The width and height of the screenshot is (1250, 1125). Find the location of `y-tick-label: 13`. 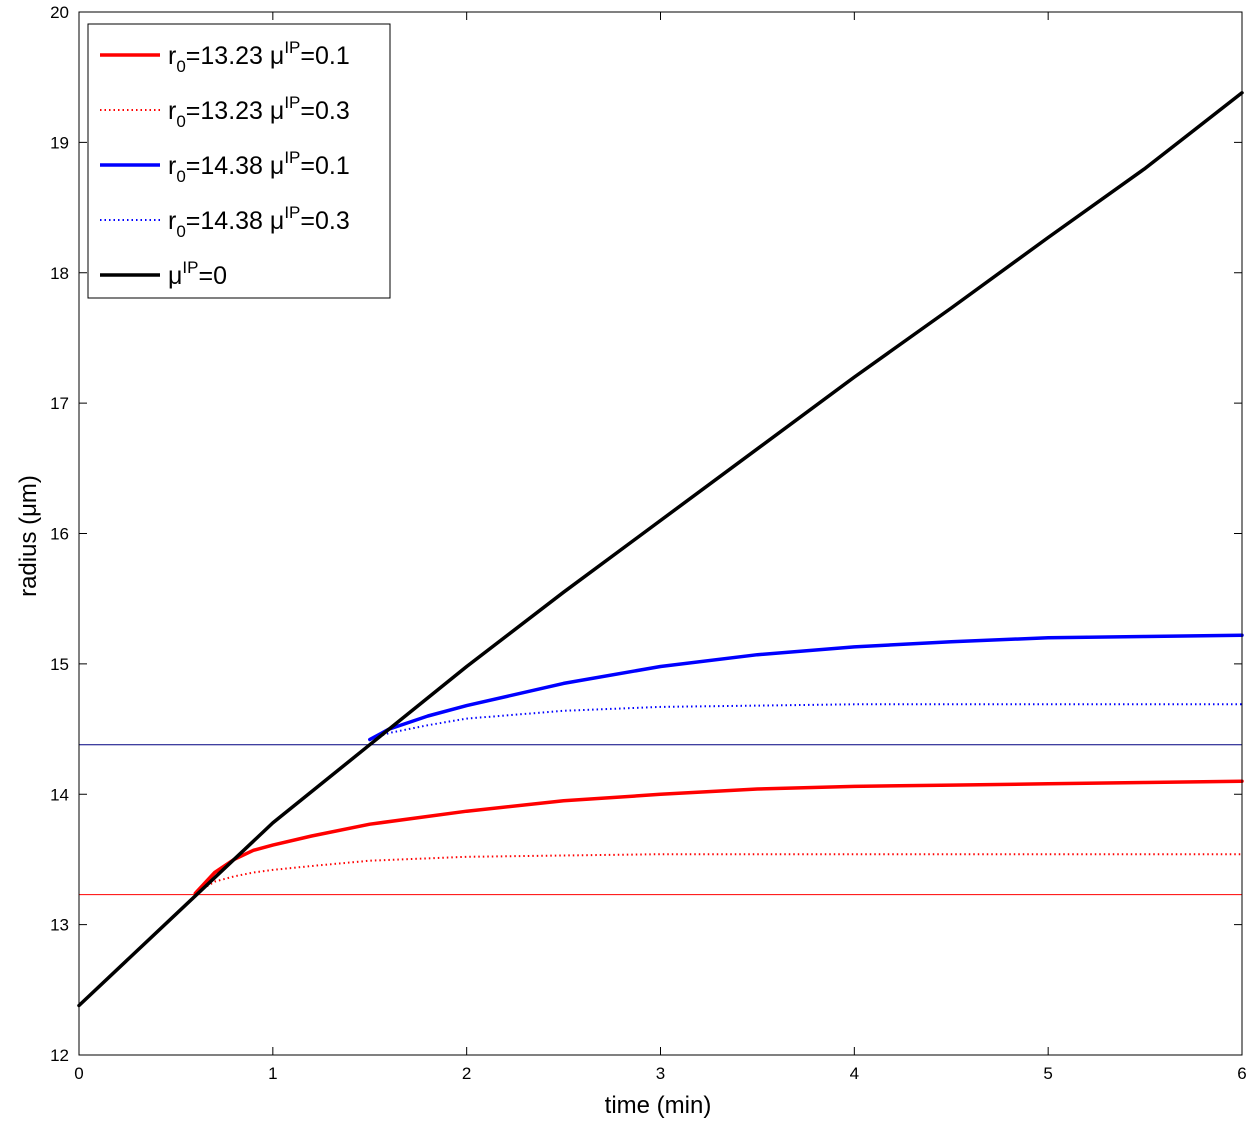

y-tick-label: 13 is located at coordinates (59, 925).